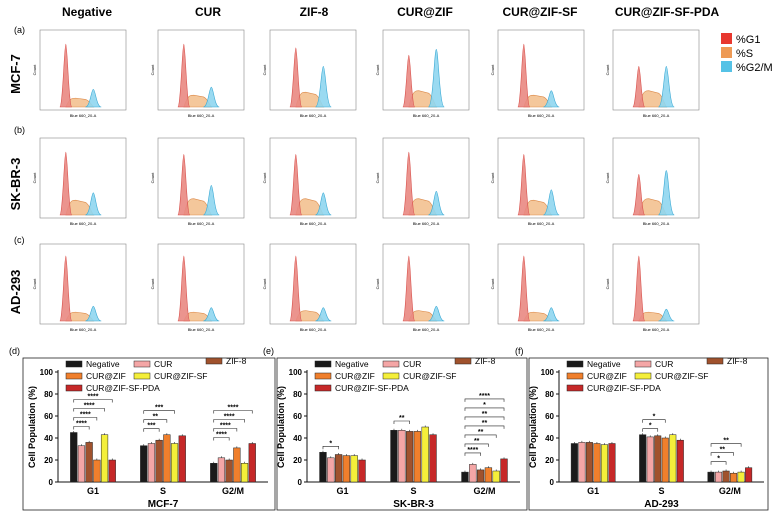 The width and height of the screenshot is (776, 516). What do you see at coordinates (314, 12) in the screenshot?
I see `column-header: ZIF-8` at bounding box center [314, 12].